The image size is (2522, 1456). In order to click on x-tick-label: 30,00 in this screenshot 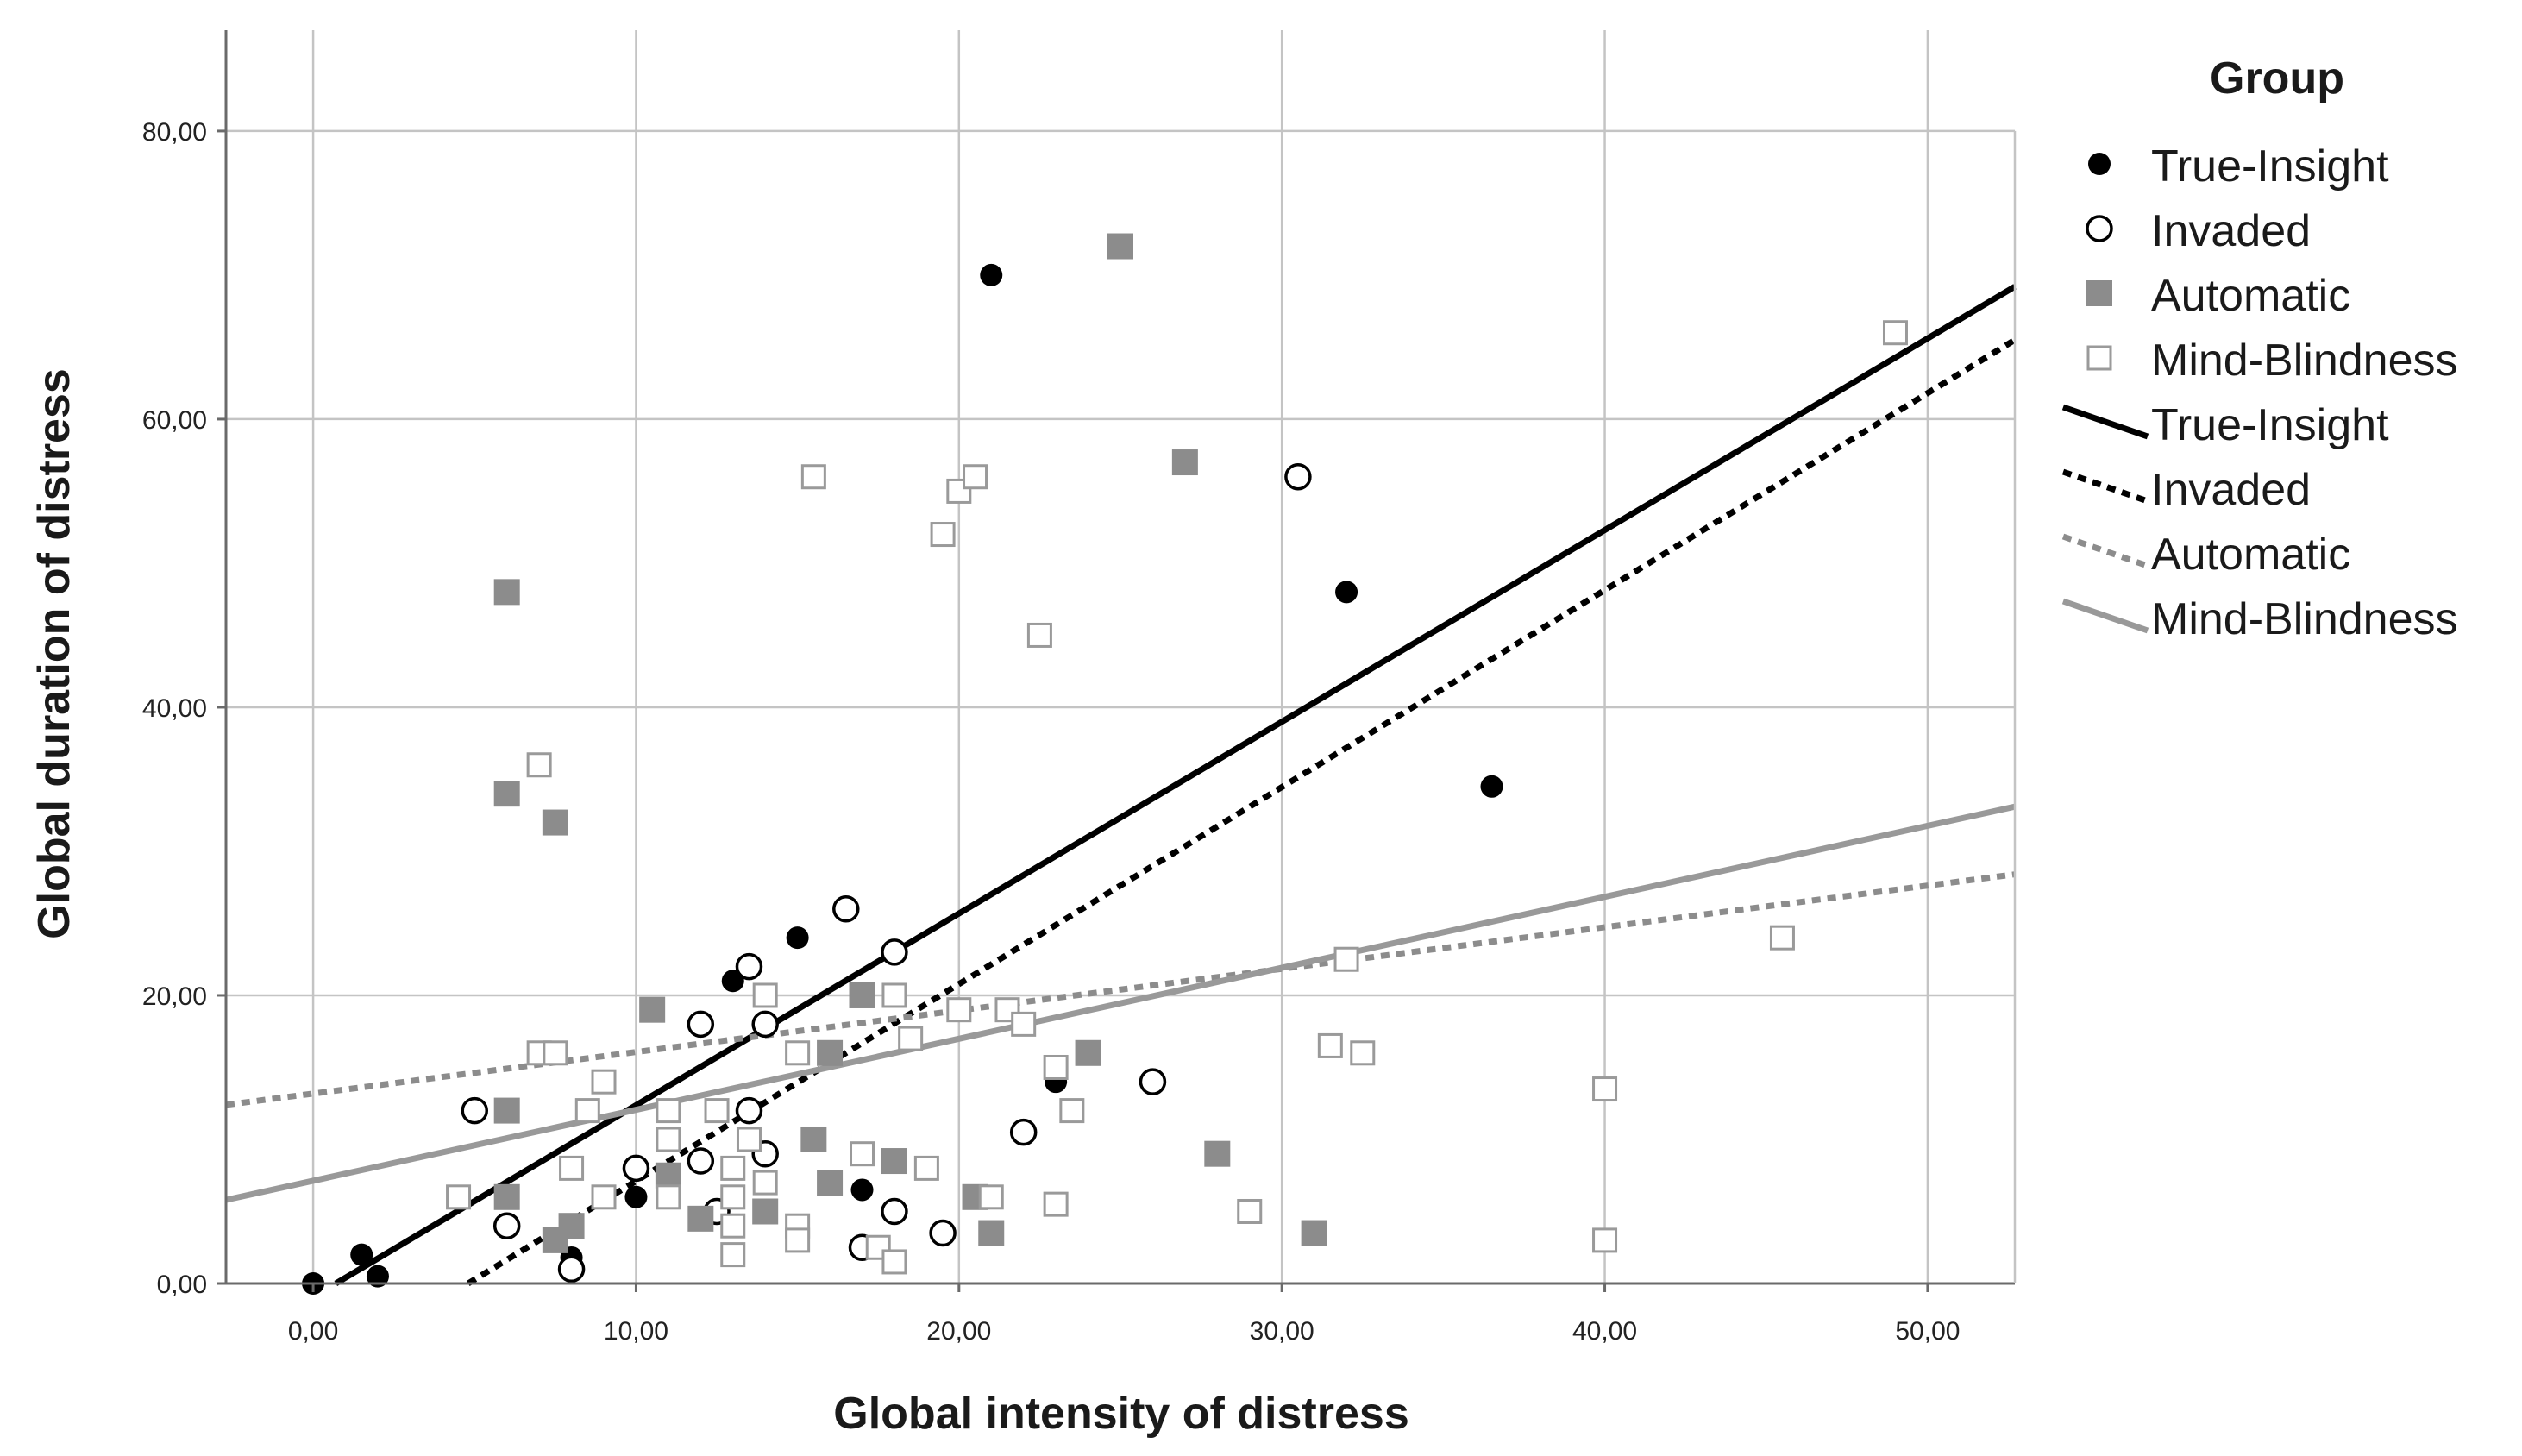, I will do `click(1282, 1332)`.